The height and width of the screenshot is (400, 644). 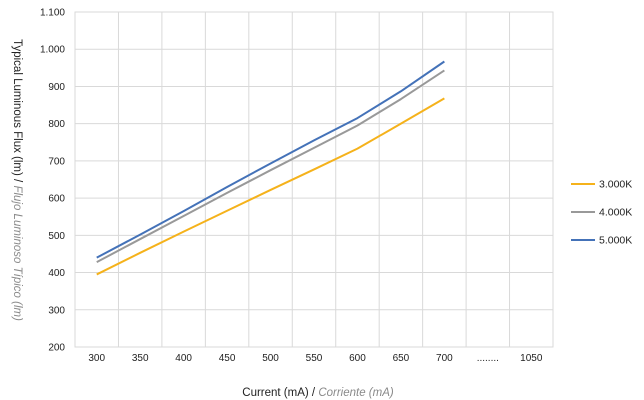 I want to click on x-tick-label: 550, so click(x=314, y=358).